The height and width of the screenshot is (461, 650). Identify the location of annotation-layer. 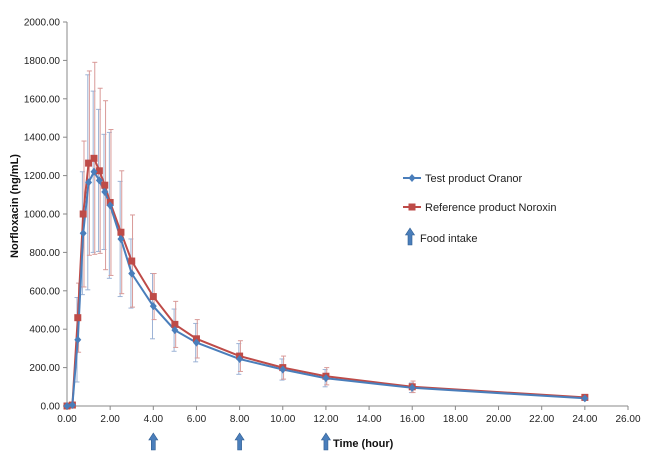
(239, 441).